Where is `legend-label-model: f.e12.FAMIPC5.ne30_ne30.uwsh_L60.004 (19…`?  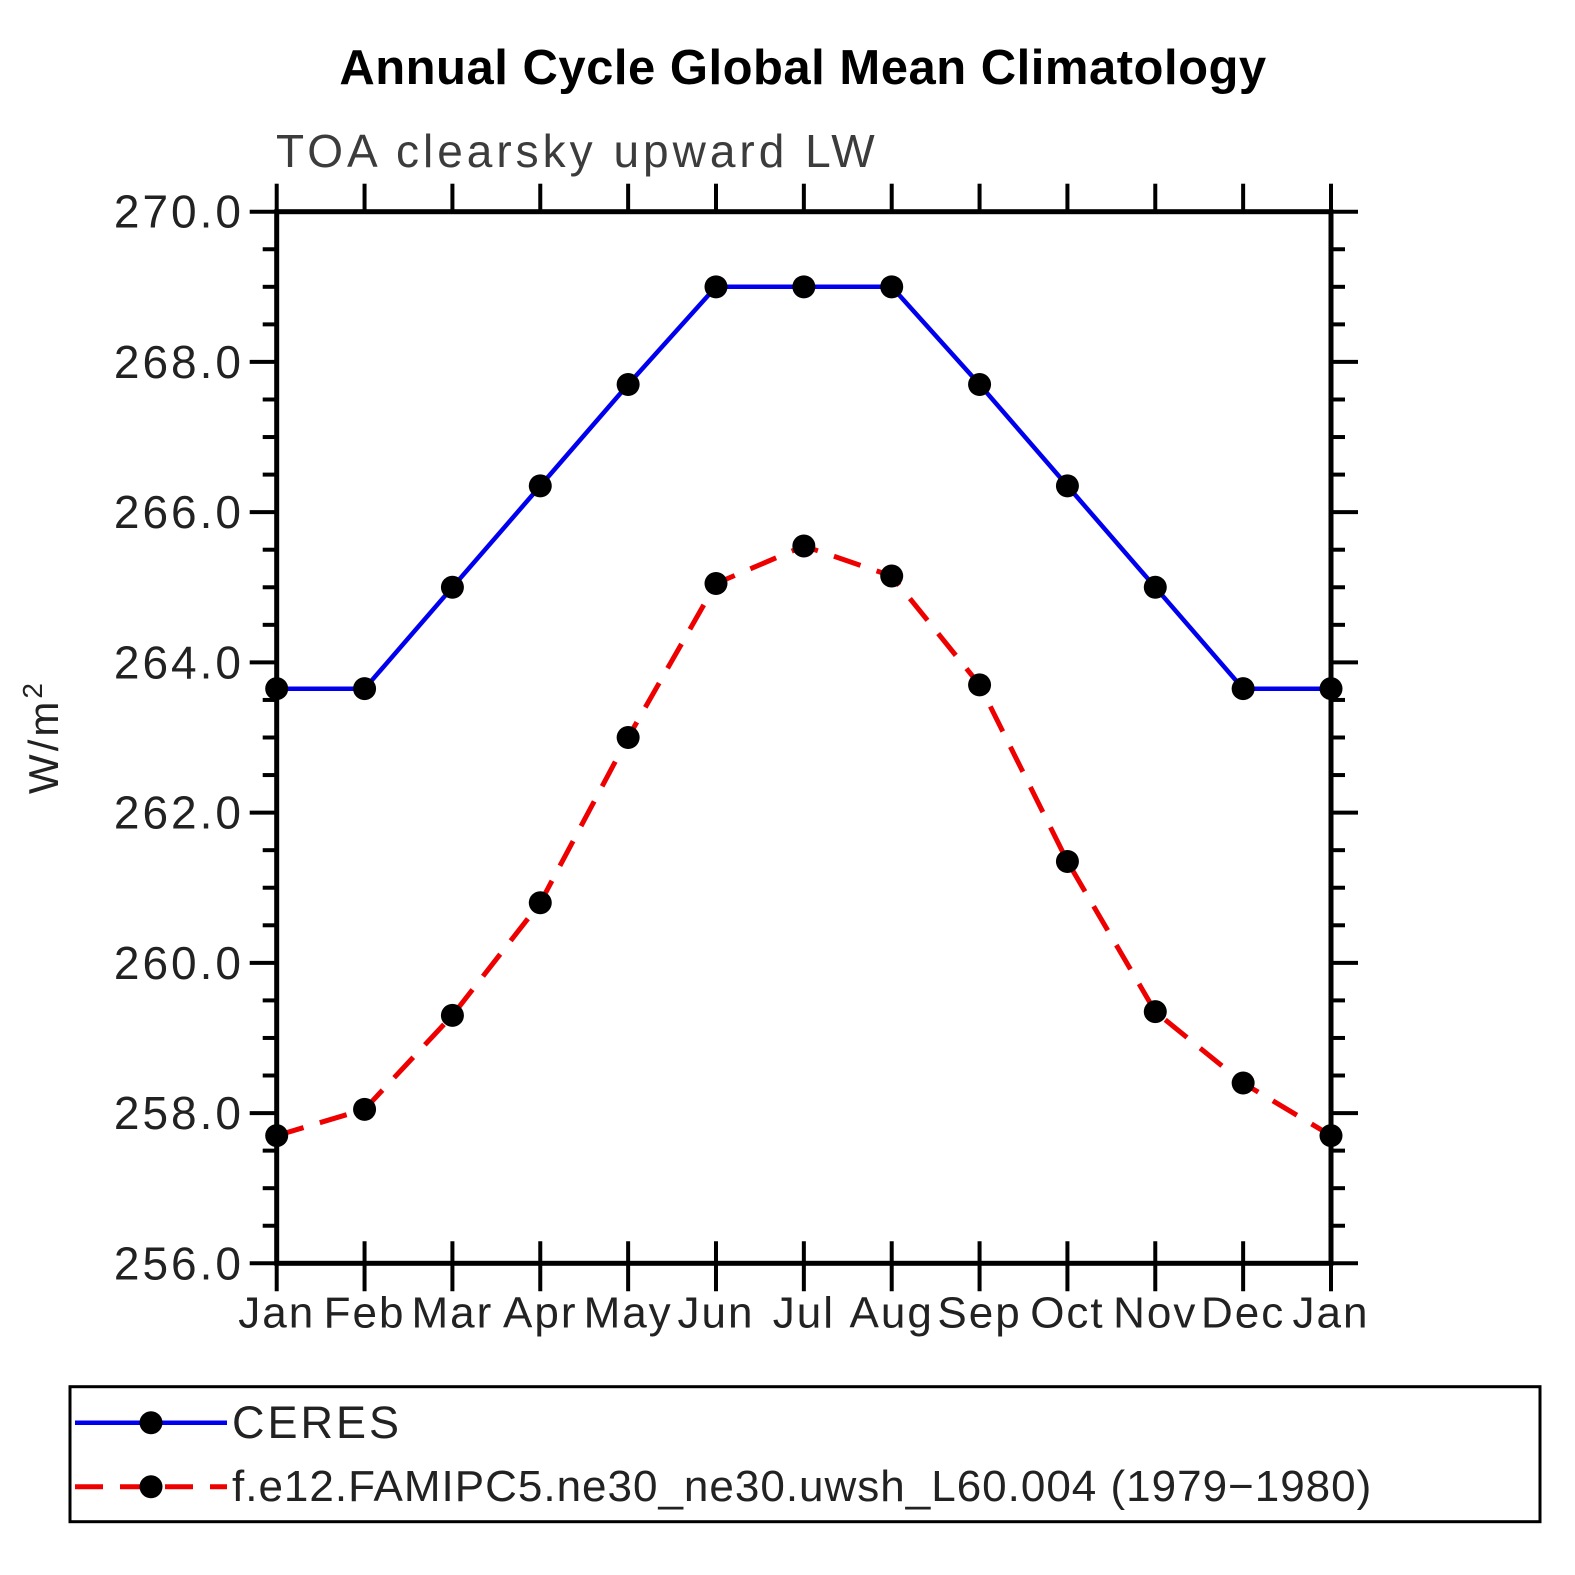
legend-label-model: f.e12.FAMIPC5.ne30_ne30.uwsh_L60.004 (19… is located at coordinates (802, 1486).